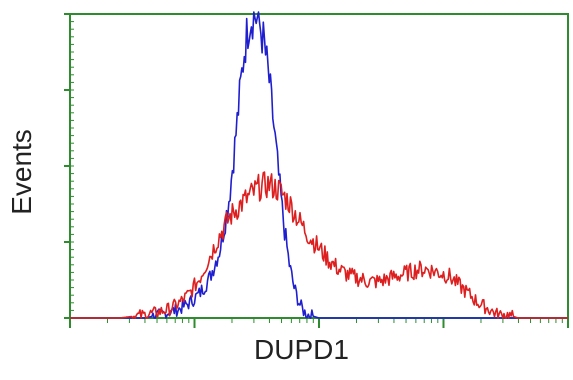 The width and height of the screenshot is (573, 380). Describe the element at coordinates (21, 172) in the screenshot. I see `y-axis-label: Events` at that location.